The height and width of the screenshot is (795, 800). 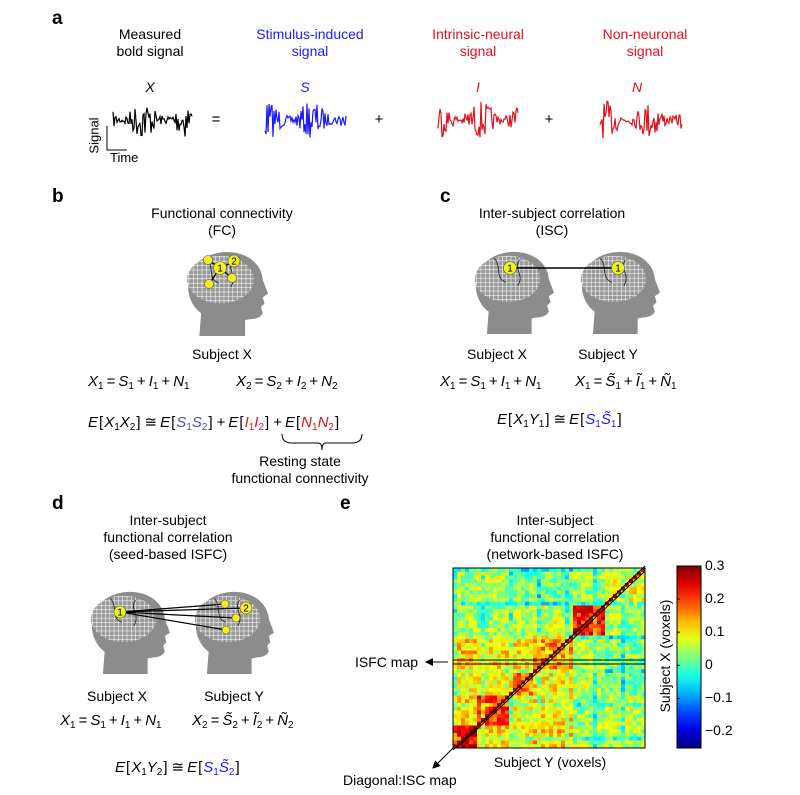 I want to click on eq-term: Ĩ2, so click(x=257, y=721).